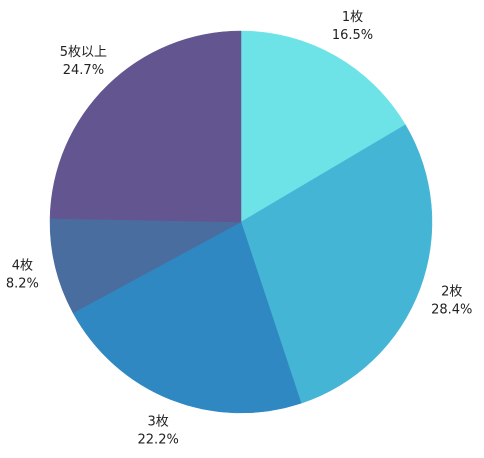 The width and height of the screenshot is (484, 458). I want to click on slice-label: 2枚, so click(451, 291).